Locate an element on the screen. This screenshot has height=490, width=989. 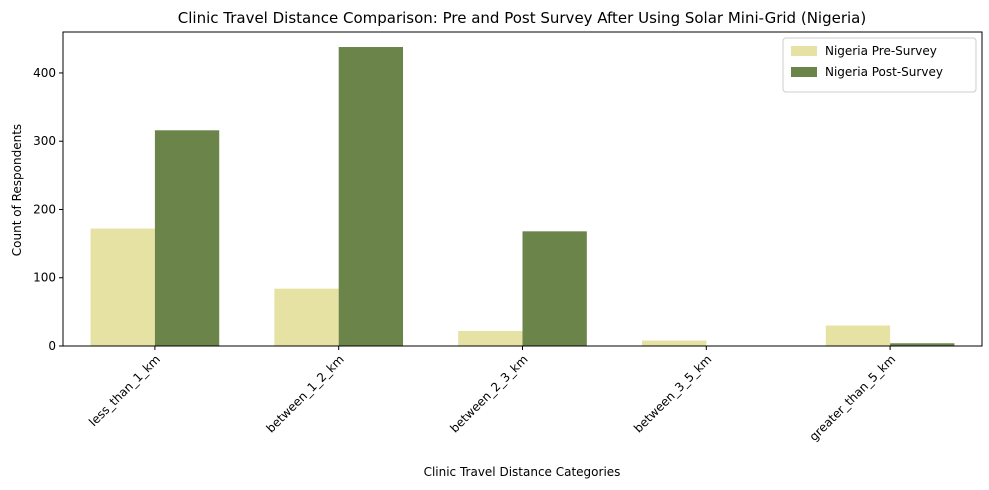
bar-post-less_than_1_km is located at coordinates (187, 238).